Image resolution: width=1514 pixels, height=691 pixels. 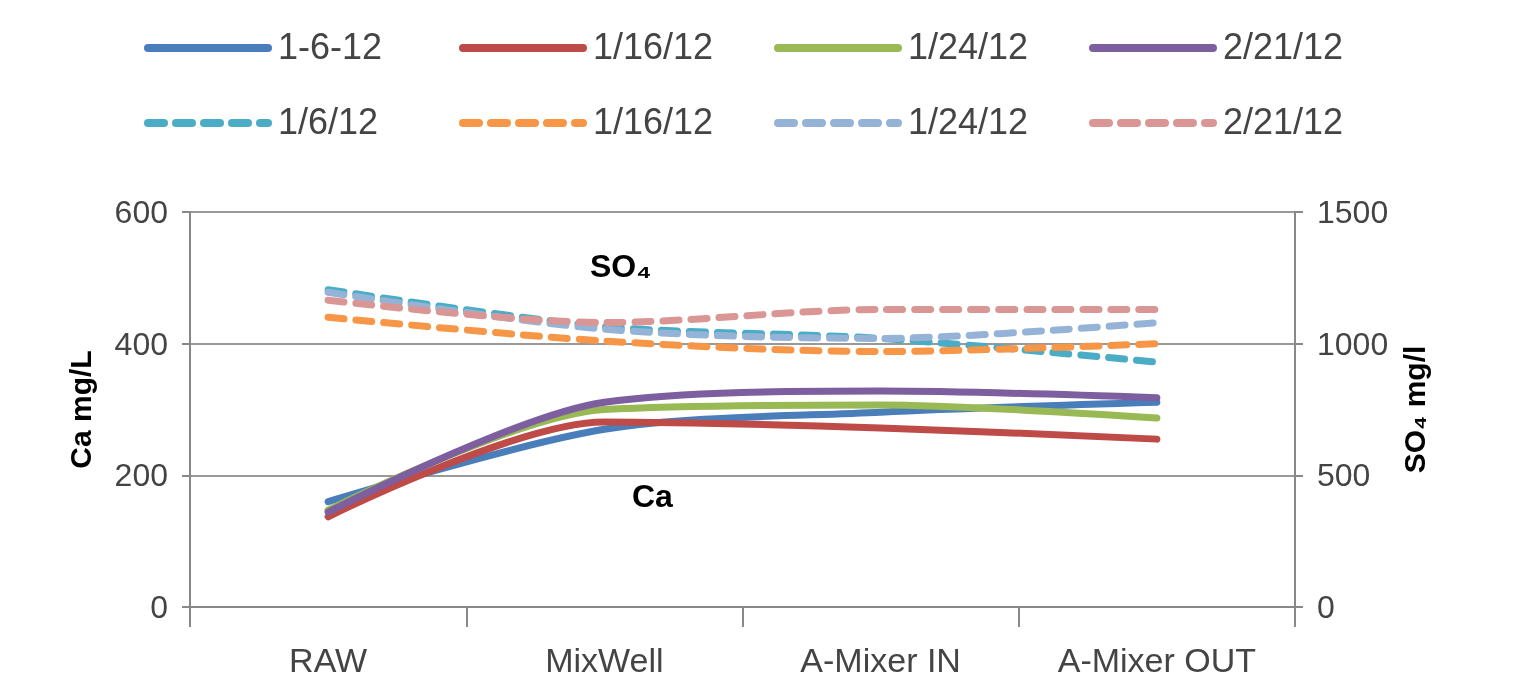 What do you see at coordinates (330, 46) in the screenshot?
I see `legend-label: 1-6-12` at bounding box center [330, 46].